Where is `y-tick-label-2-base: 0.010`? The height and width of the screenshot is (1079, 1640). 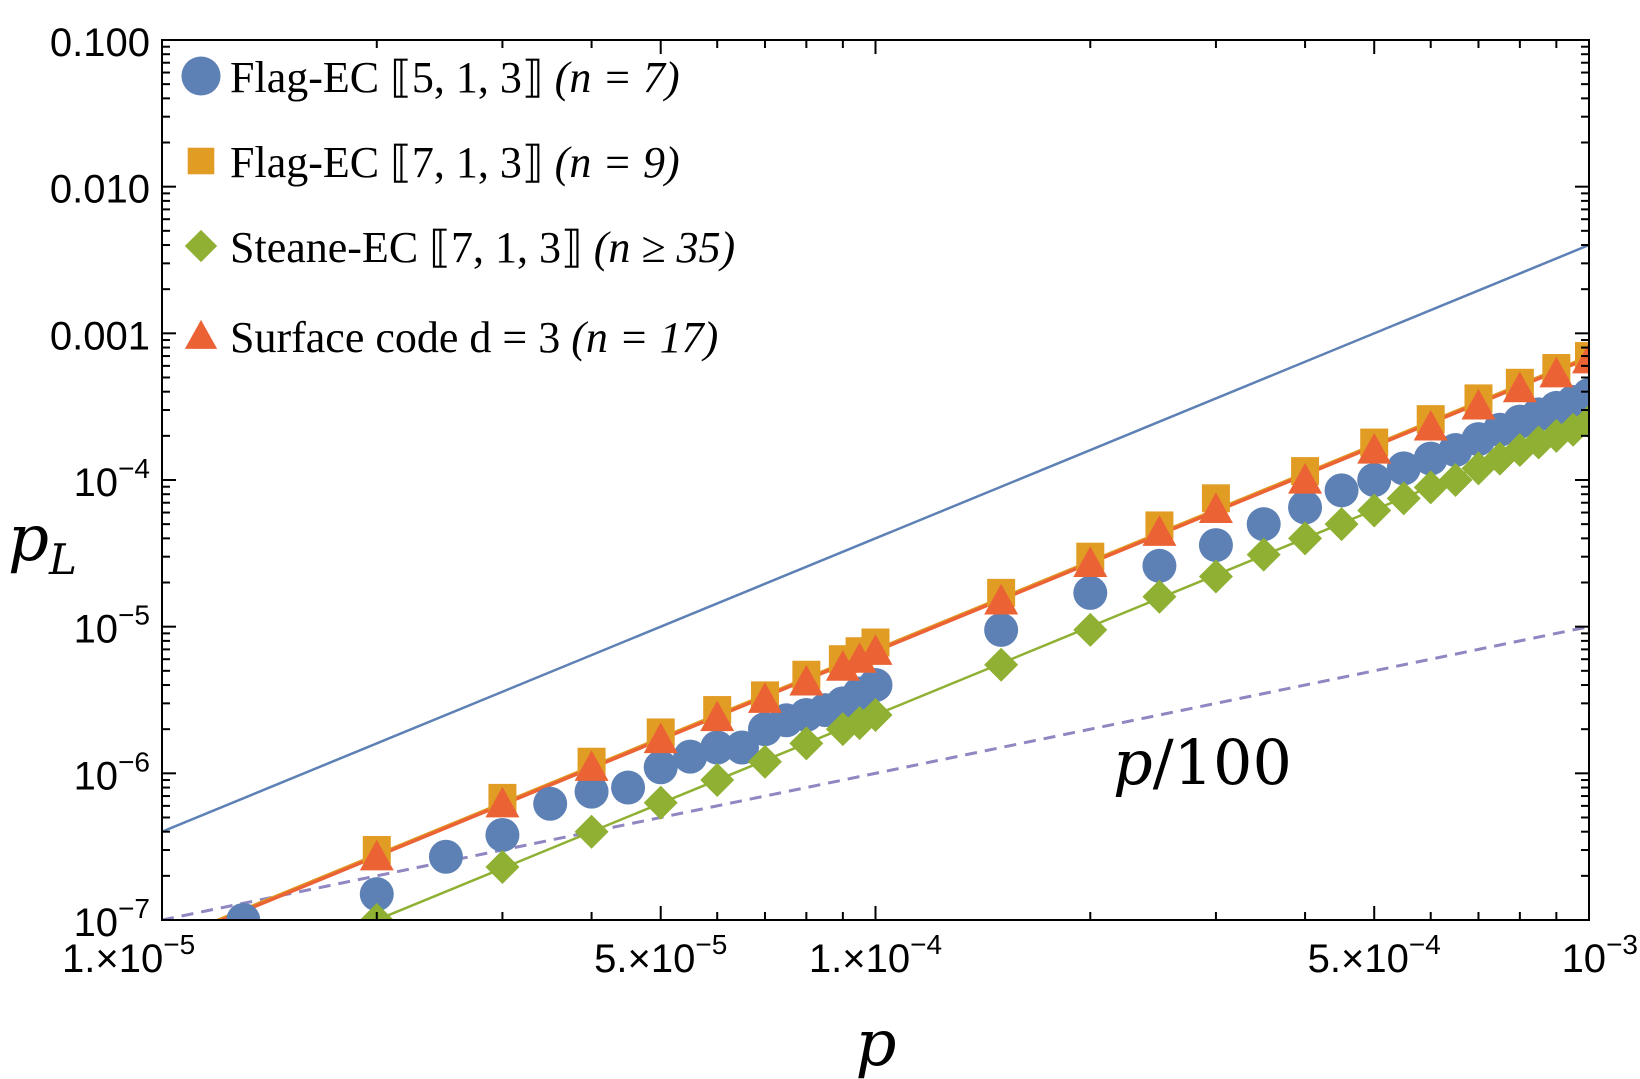 y-tick-label-2-base: 0.010 is located at coordinates (100, 190).